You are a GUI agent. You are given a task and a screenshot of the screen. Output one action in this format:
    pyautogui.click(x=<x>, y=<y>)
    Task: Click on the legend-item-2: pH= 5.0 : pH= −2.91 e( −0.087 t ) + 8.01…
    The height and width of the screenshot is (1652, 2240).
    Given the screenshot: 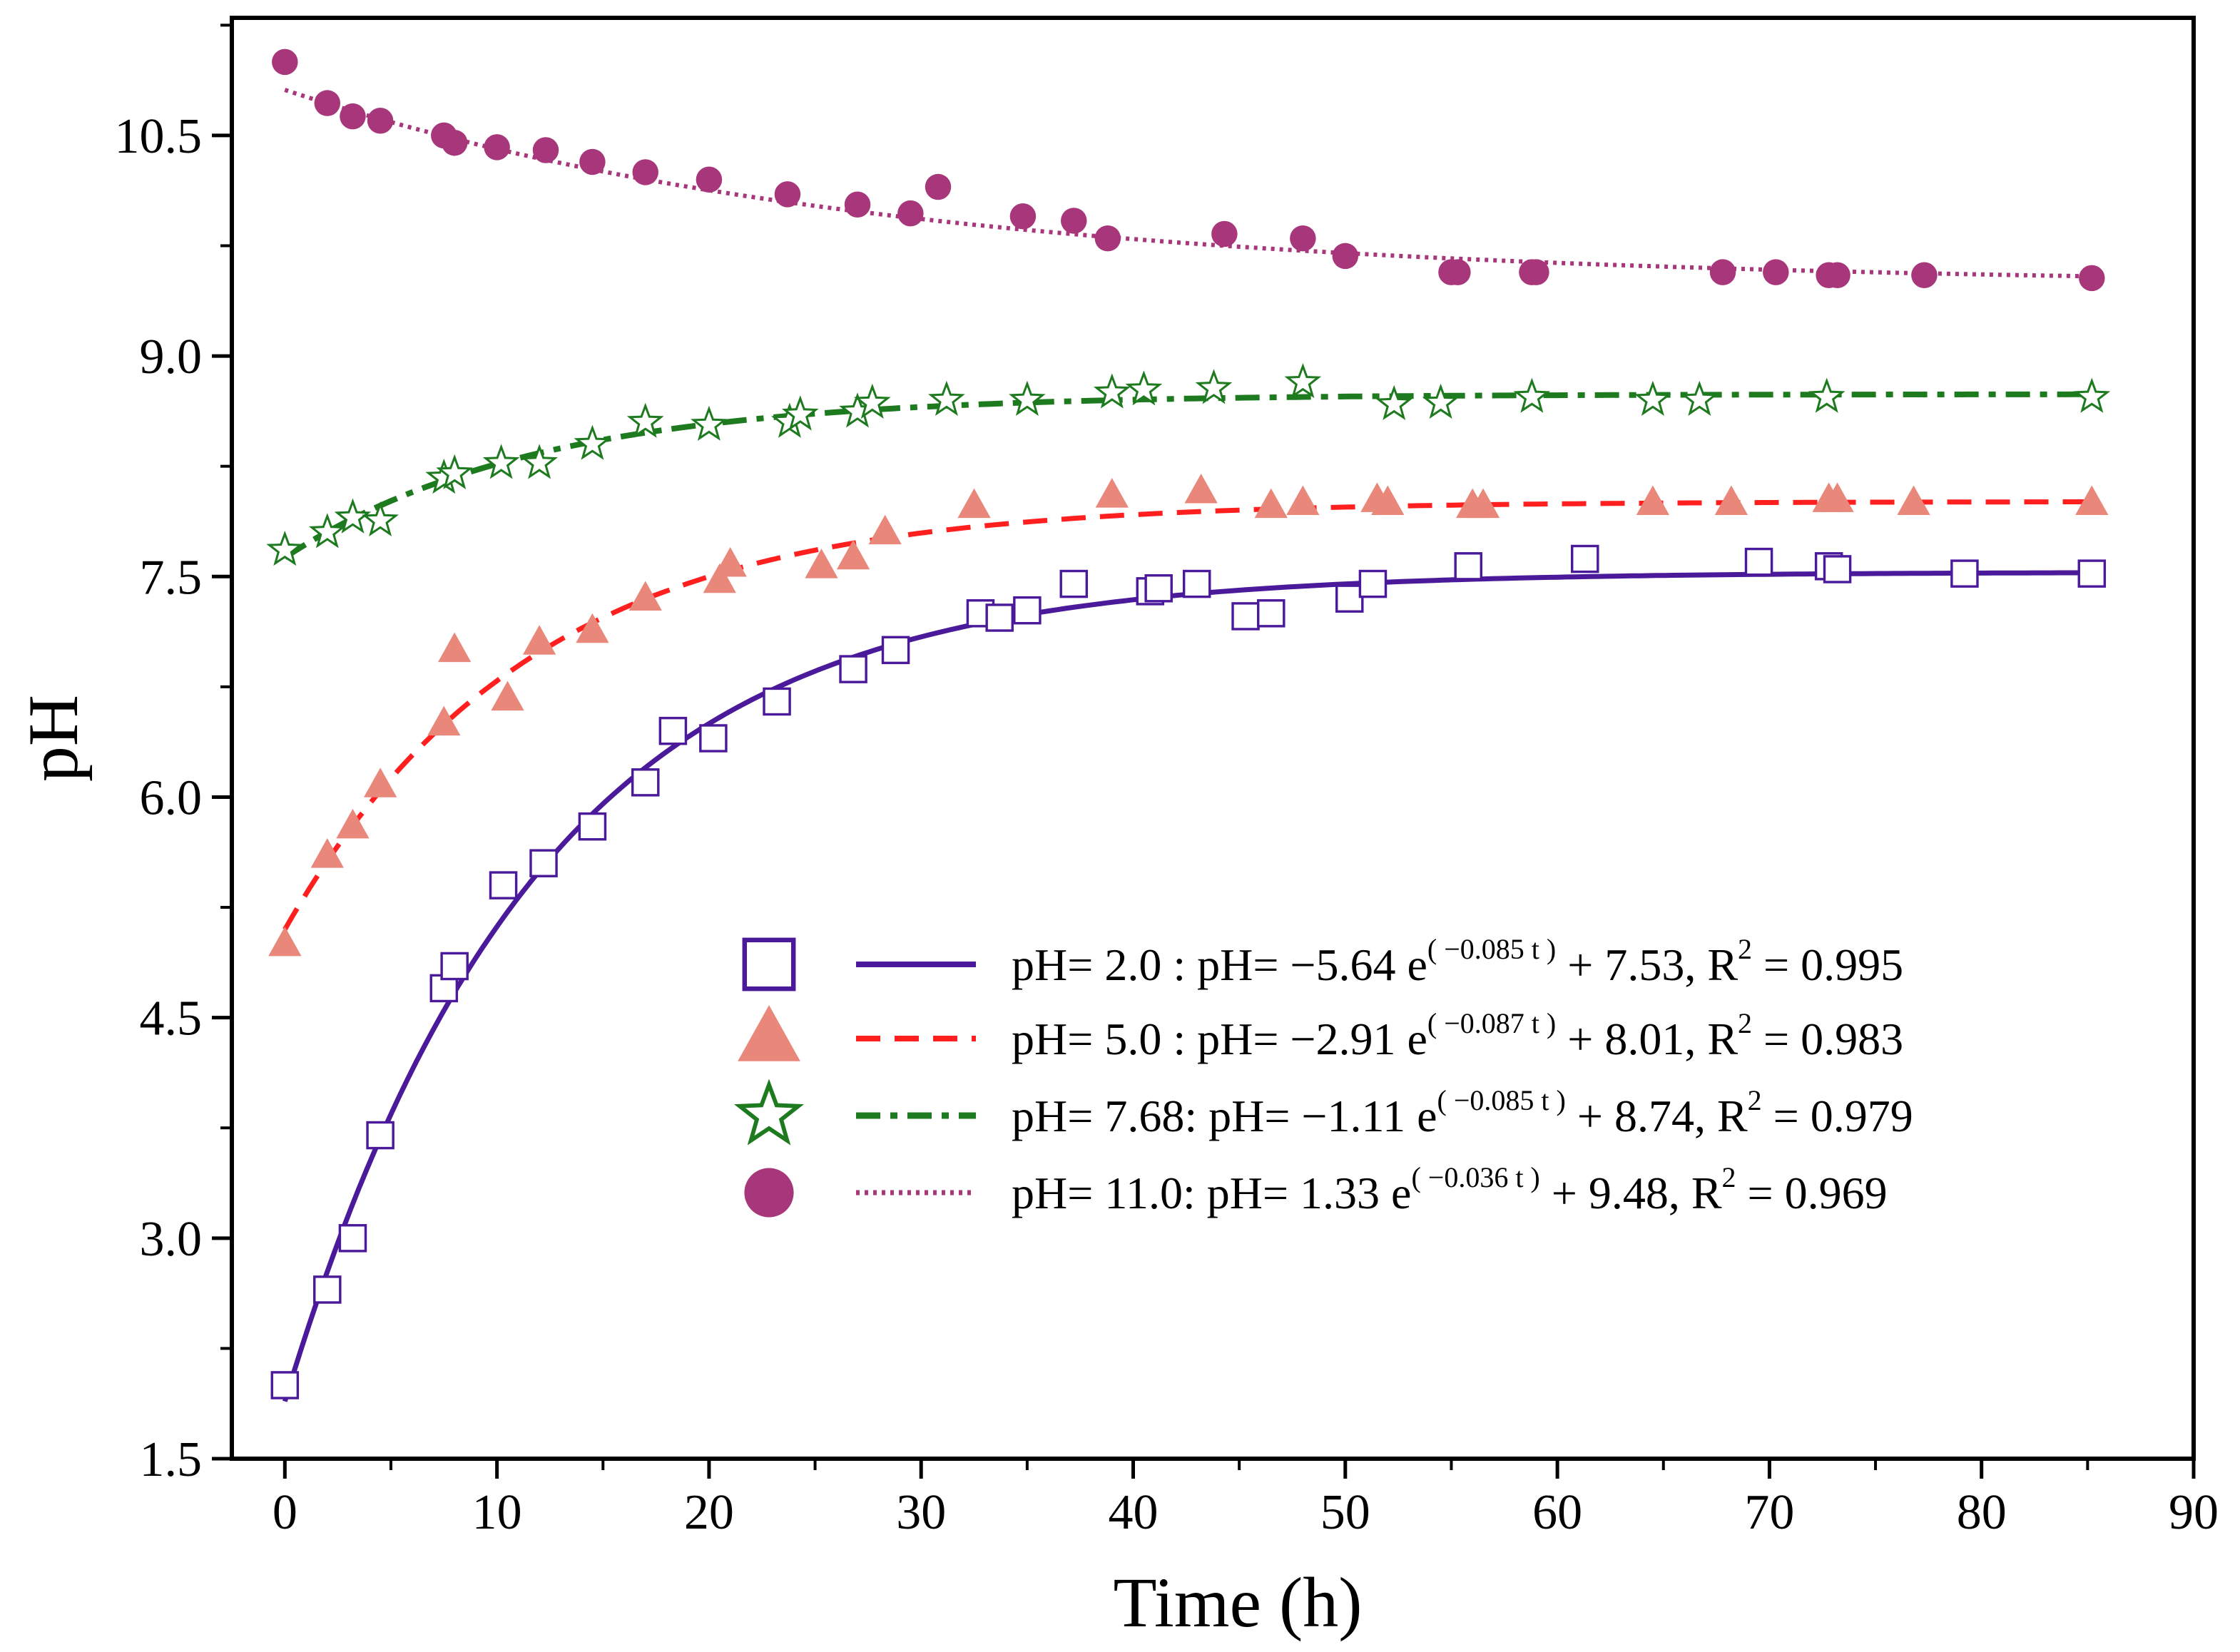 What is the action you would take?
    pyautogui.click(x=1320, y=1034)
    